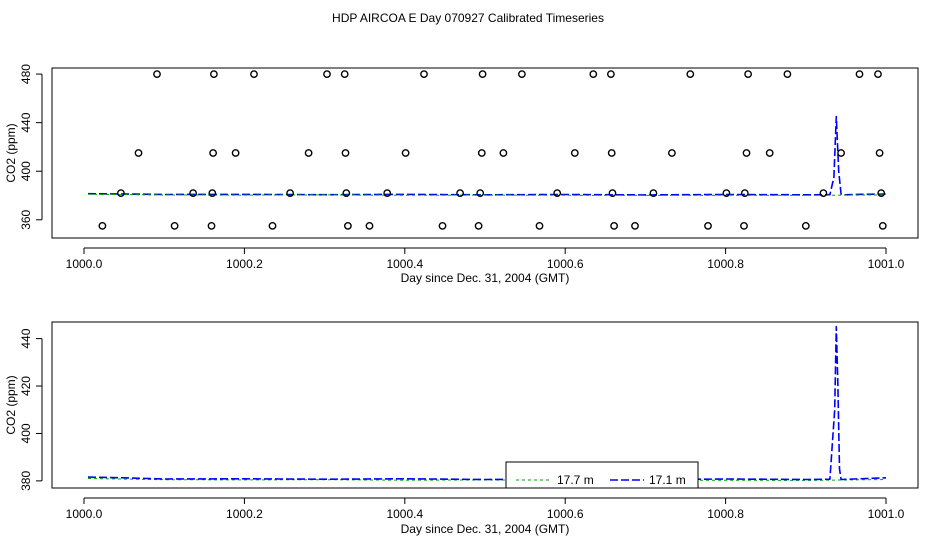 This screenshot has width=936, height=540. I want to click on y-tick-label: 360, so click(26, 219).